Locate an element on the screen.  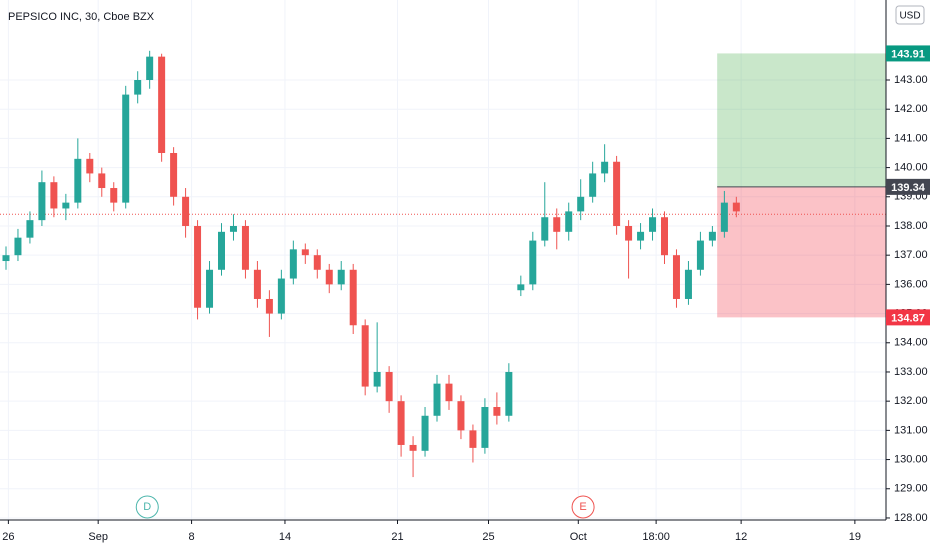
chart-title: PEPSICO INC, 30, Cboe BZX is located at coordinates (81, 17).